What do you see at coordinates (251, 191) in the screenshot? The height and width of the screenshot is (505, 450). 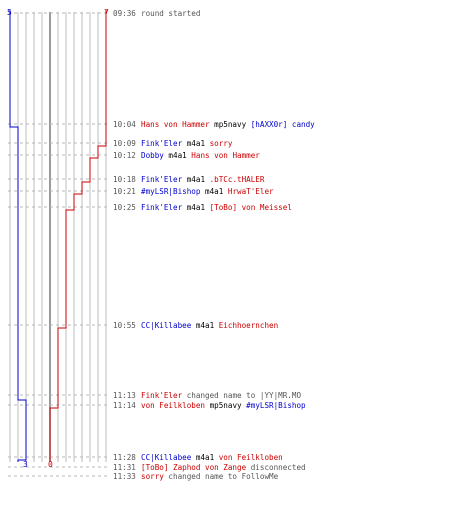 I see `event-segment: HrwaT'Eler` at bounding box center [251, 191].